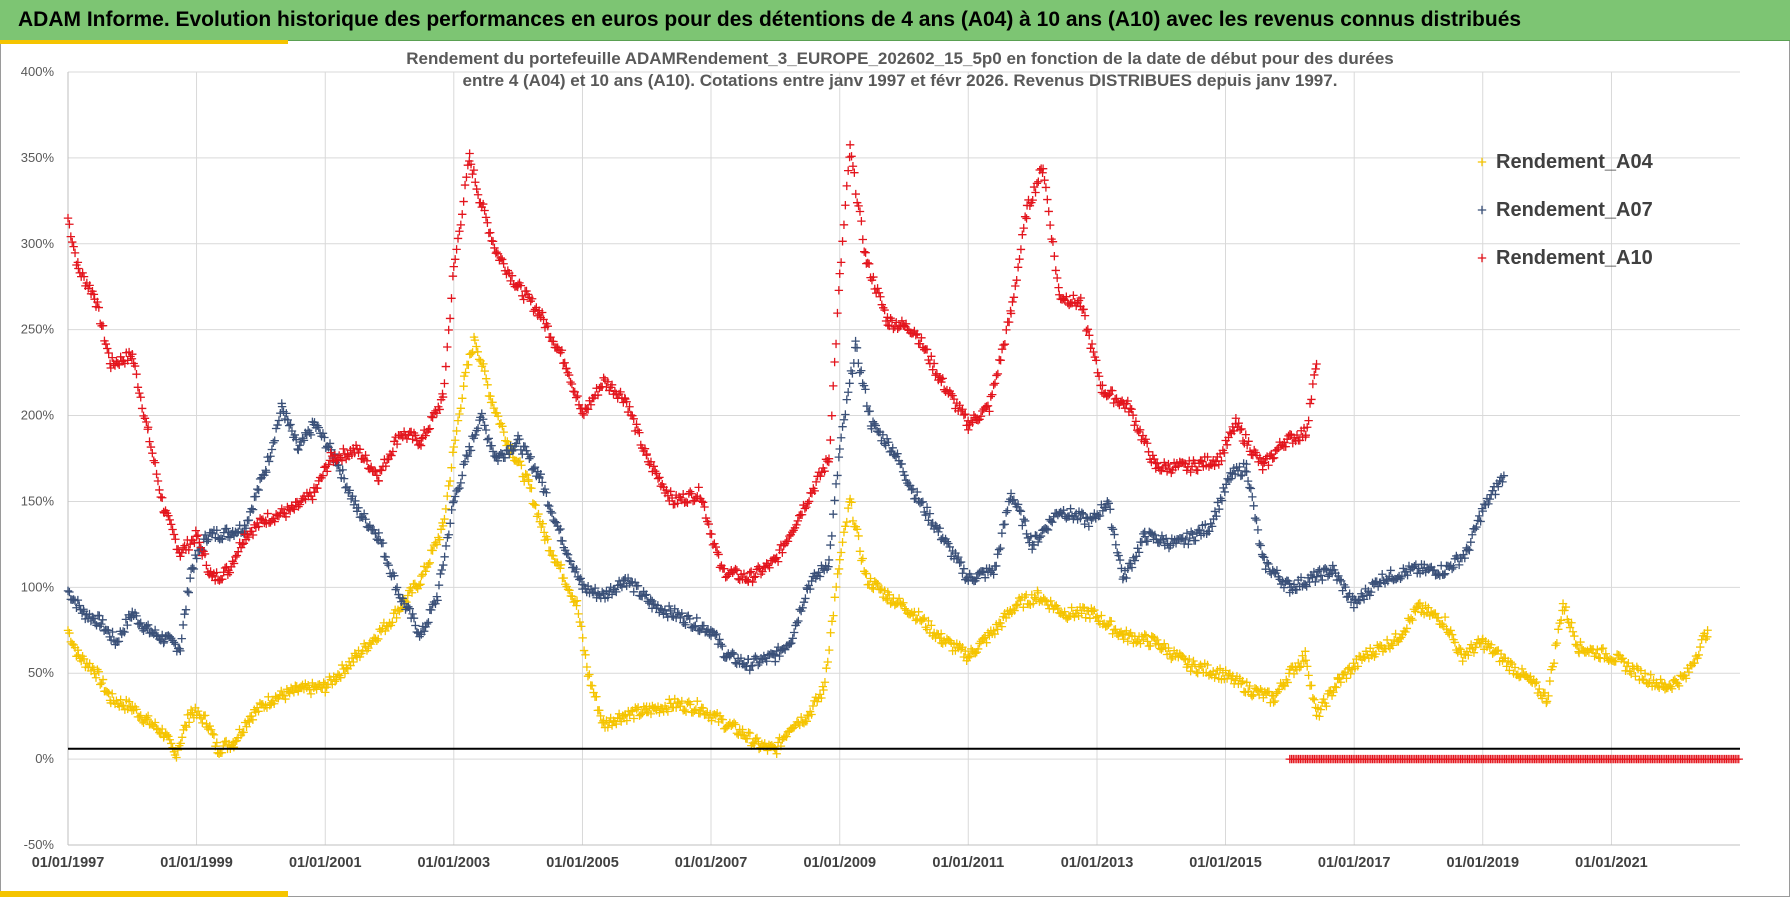 The image size is (1790, 897). What do you see at coordinates (1575, 162) in the screenshot?
I see `legend-label: Rendement_A04` at bounding box center [1575, 162].